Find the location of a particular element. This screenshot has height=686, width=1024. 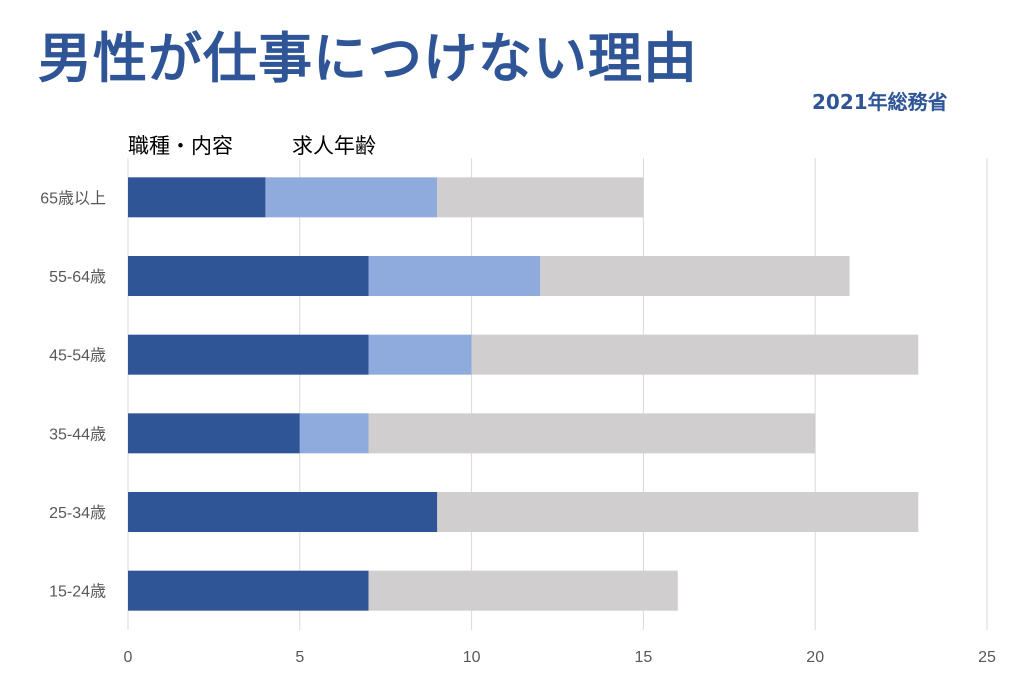

y-category-label-4: 25-34歳 is located at coordinates (77, 513).